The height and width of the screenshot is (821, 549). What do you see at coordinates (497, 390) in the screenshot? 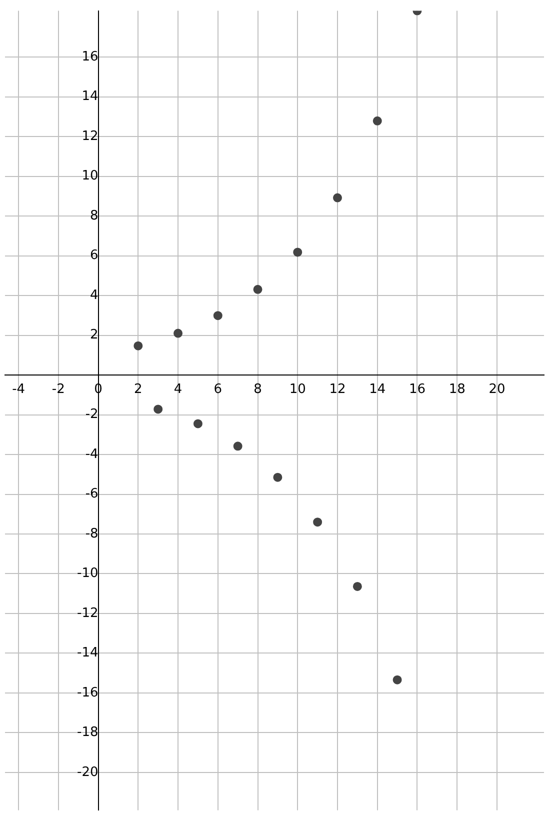
I see `x-tick-label: 20` at bounding box center [497, 390].